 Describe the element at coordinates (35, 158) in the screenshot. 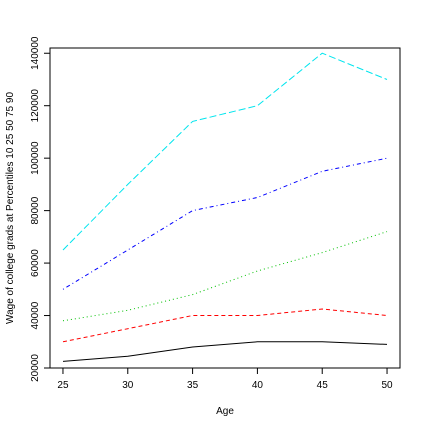

I see `y-tick-label: 100000` at that location.